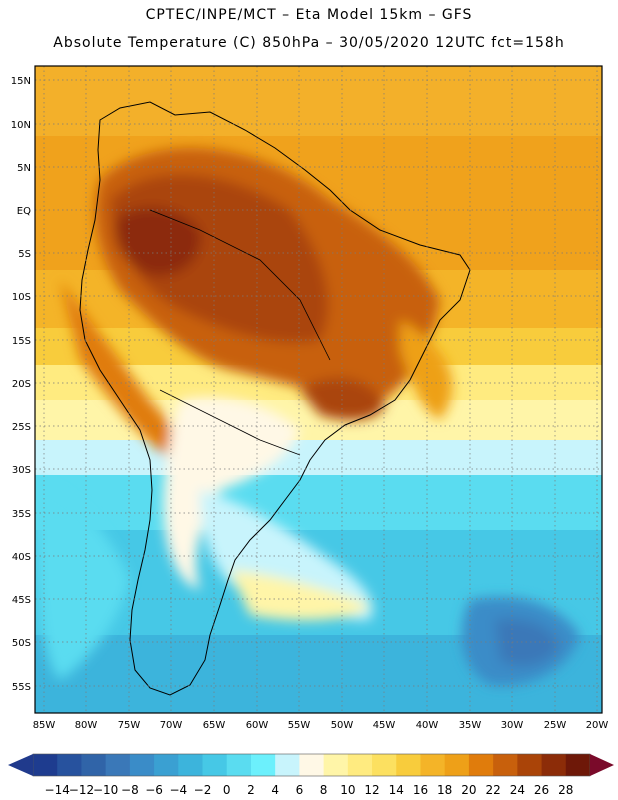 Image resolution: width=618 pixels, height=800 pixels. I want to click on lon-label: 80W, so click(86, 725).